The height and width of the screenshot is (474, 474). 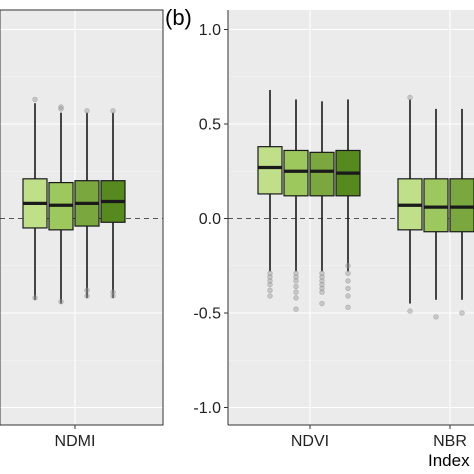 I want to click on x-tick-label: NDMI, so click(x=75, y=441).